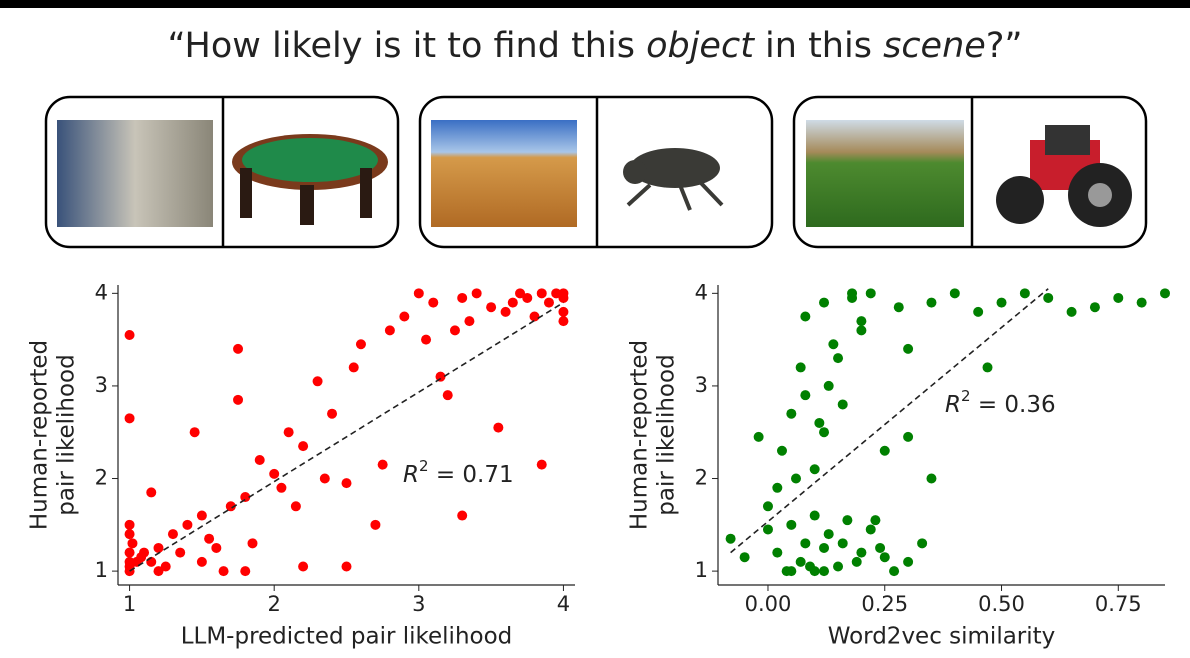 Image resolution: width=1190 pixels, height=658 pixels. I want to click on y-tick-label: 4, so click(701, 292).